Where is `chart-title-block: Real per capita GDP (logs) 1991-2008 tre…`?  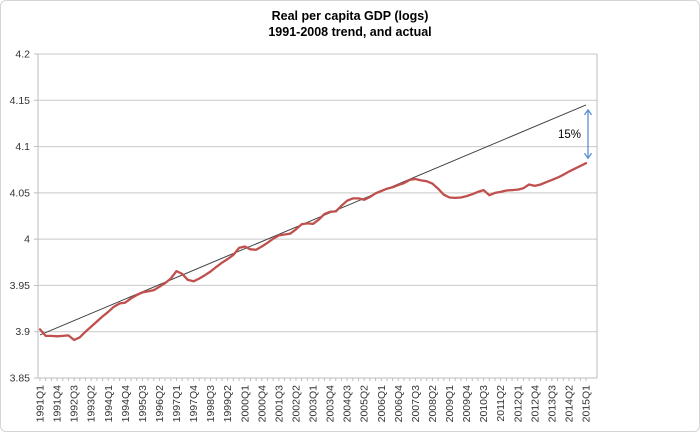 chart-title-block: Real per capita GDP (logs) 1991-2008 tre… is located at coordinates (350, 24).